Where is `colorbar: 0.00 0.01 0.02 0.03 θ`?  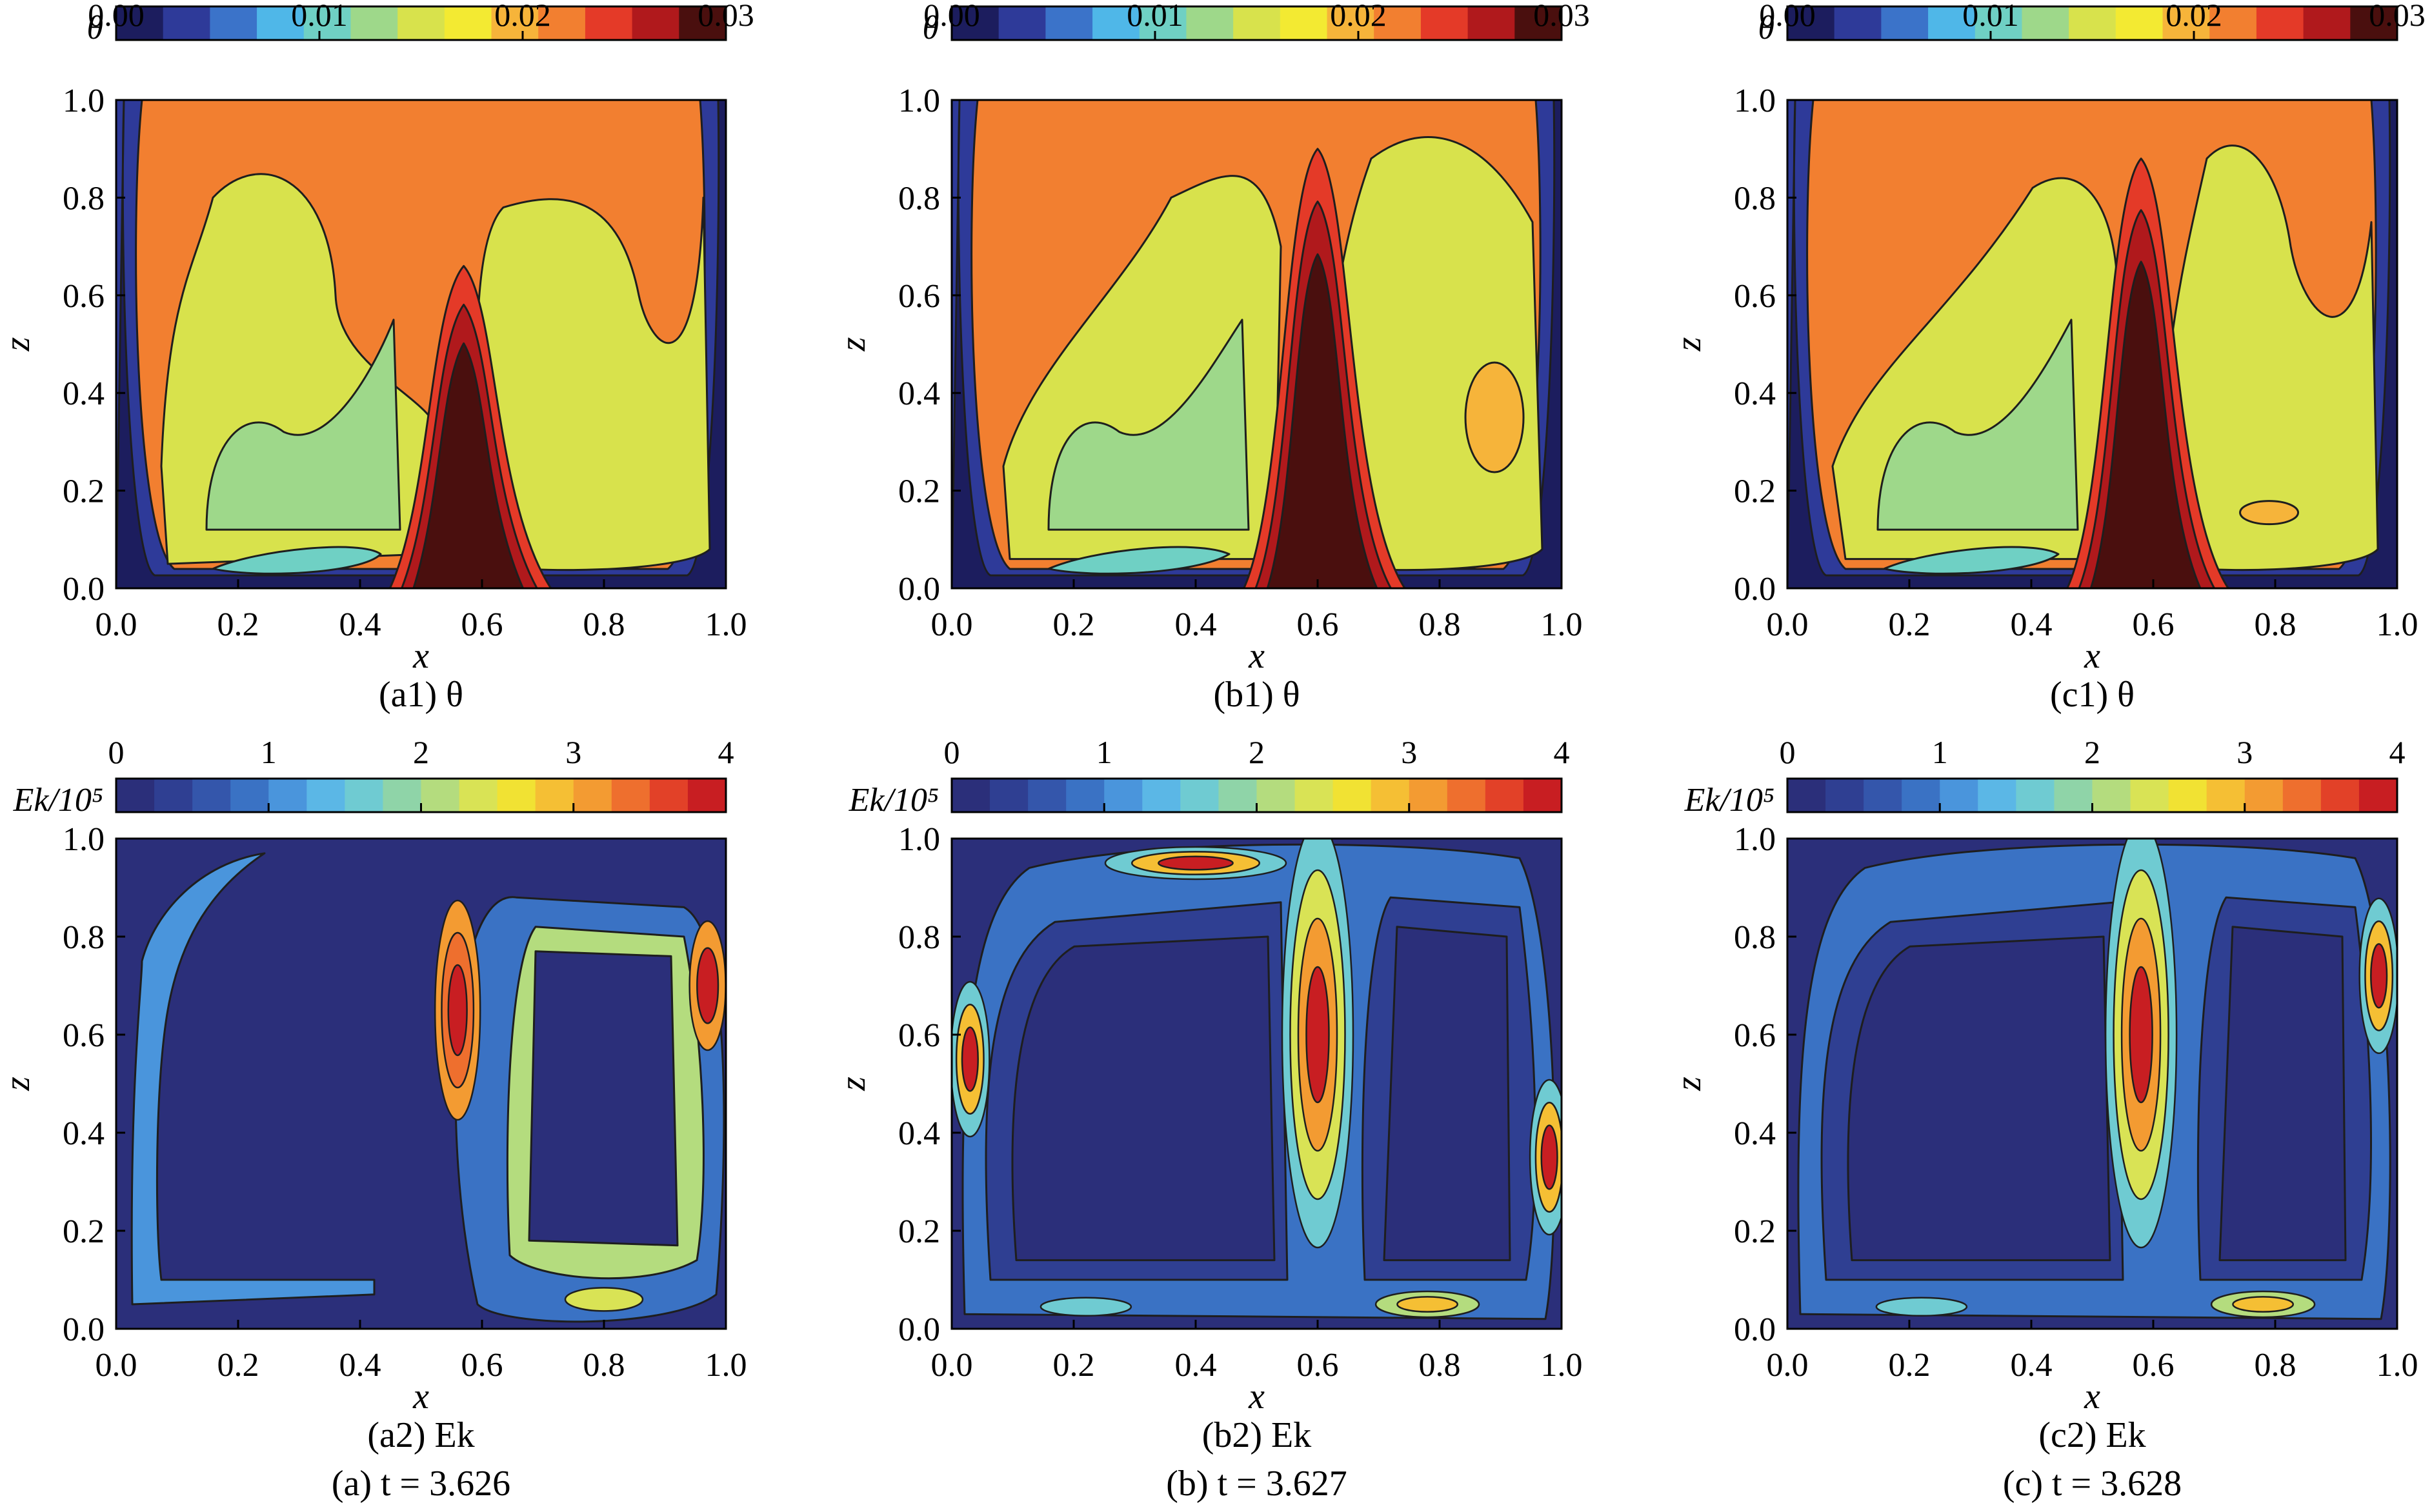
colorbar: 0.00 0.01 0.02 0.03 θ is located at coordinates (2092, 23).